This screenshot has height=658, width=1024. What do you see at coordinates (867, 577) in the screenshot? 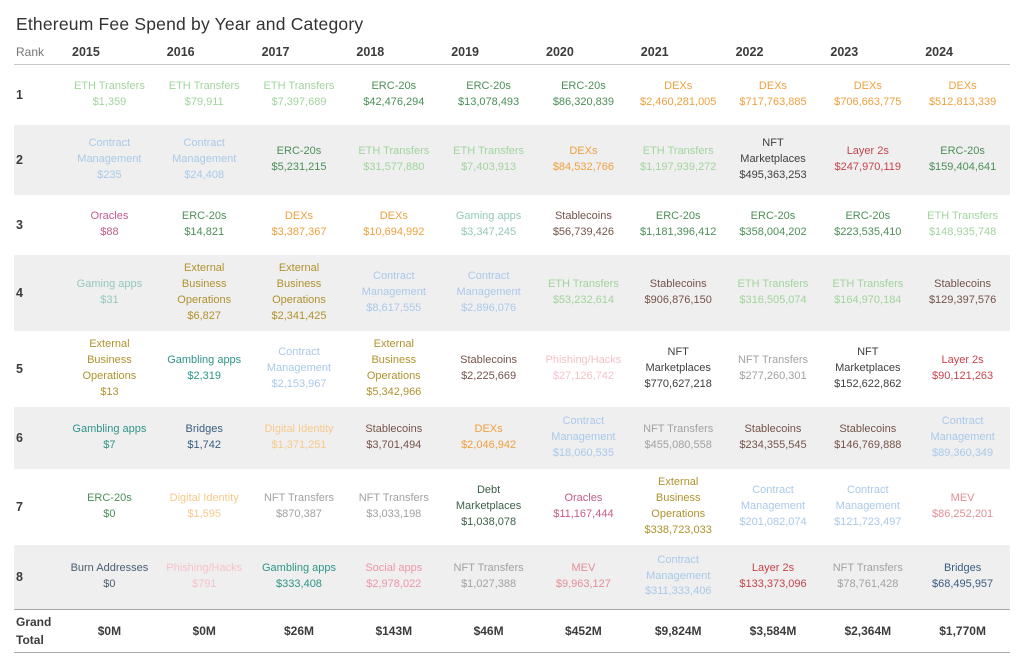
I see `table-cell: NFT Transfers $78,761,428` at bounding box center [867, 577].